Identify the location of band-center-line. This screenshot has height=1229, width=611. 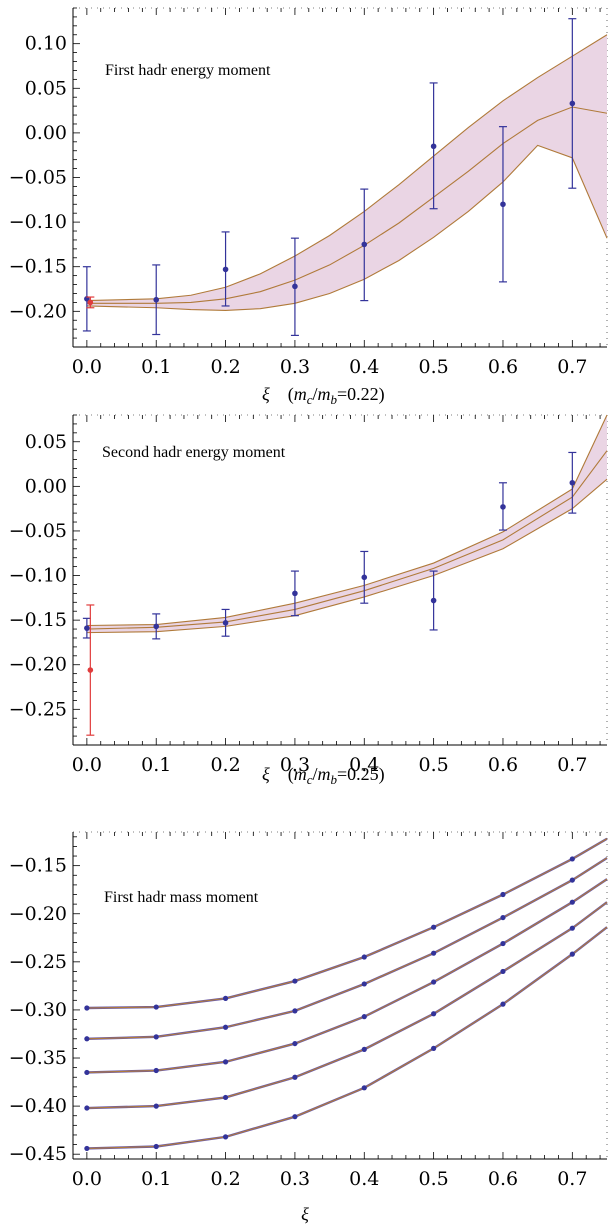
(347, 540).